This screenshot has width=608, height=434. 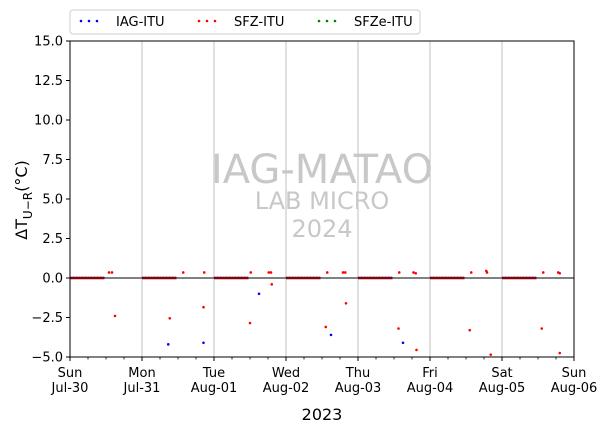 I want to click on legend-box, so click(x=245, y=22).